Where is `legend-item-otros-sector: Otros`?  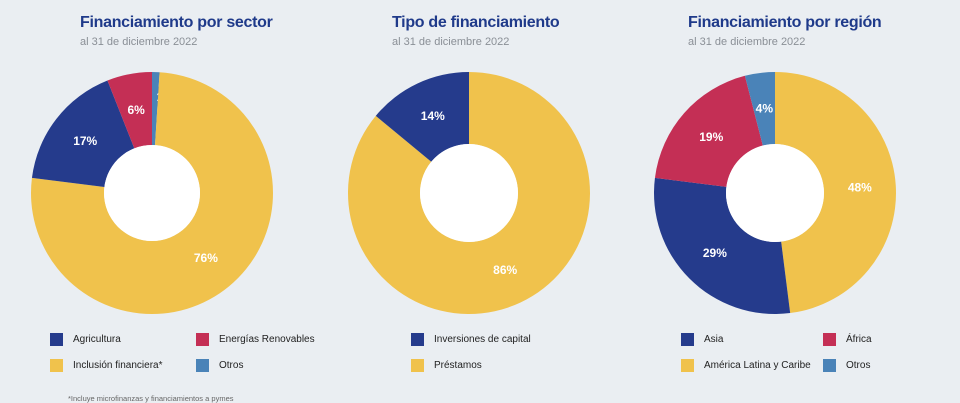 legend-item-otros-sector: Otros is located at coordinates (219, 365).